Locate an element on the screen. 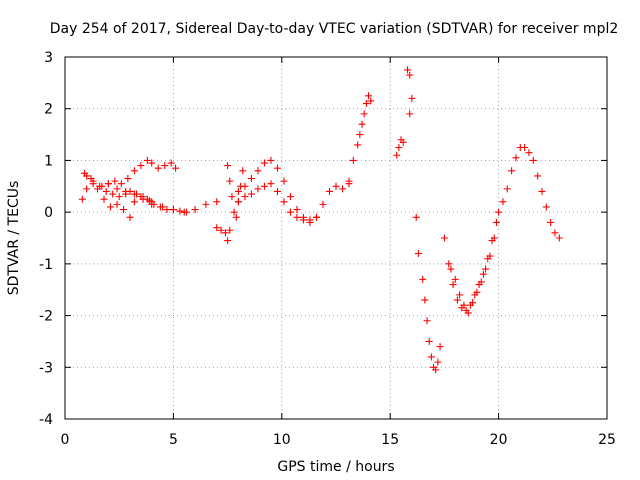 The width and height of the screenshot is (640, 480). x-tick-label: 15 is located at coordinates (390, 440).